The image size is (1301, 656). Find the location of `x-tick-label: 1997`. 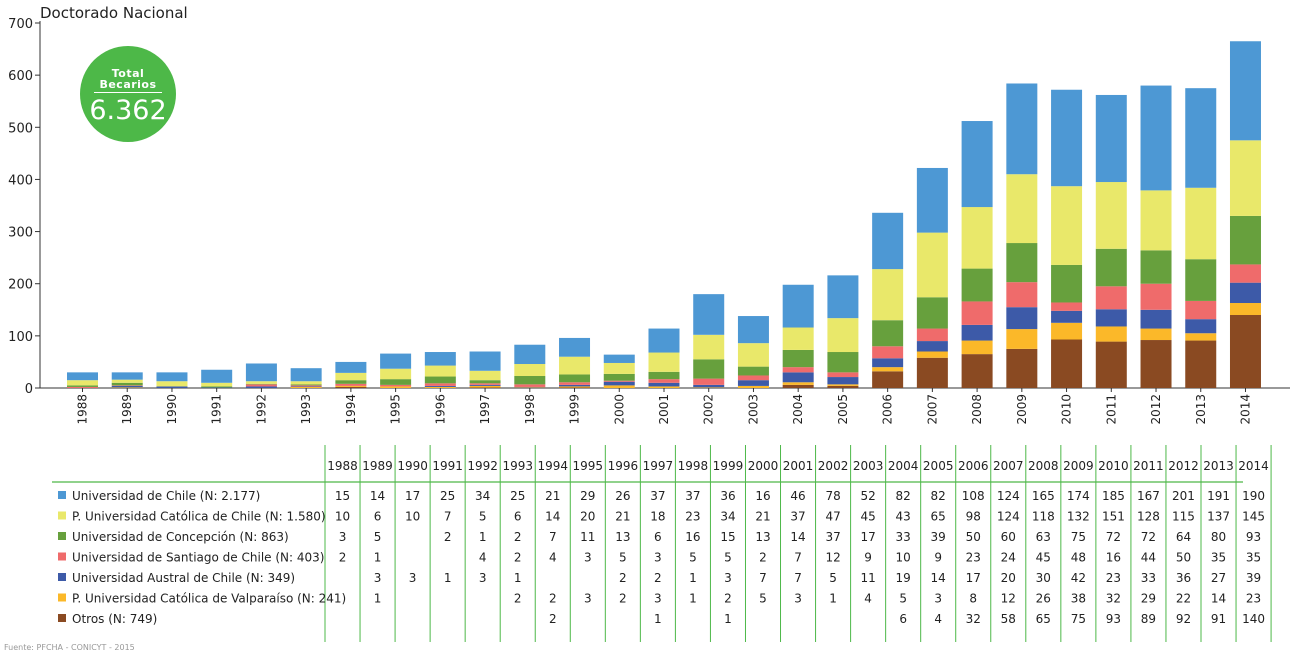

x-tick-label: 1997 is located at coordinates (485, 409).